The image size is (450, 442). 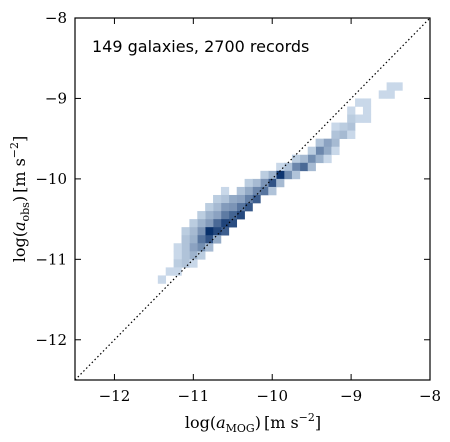 I want to click on x-axis-label-sub: MOG, so click(x=240, y=428).